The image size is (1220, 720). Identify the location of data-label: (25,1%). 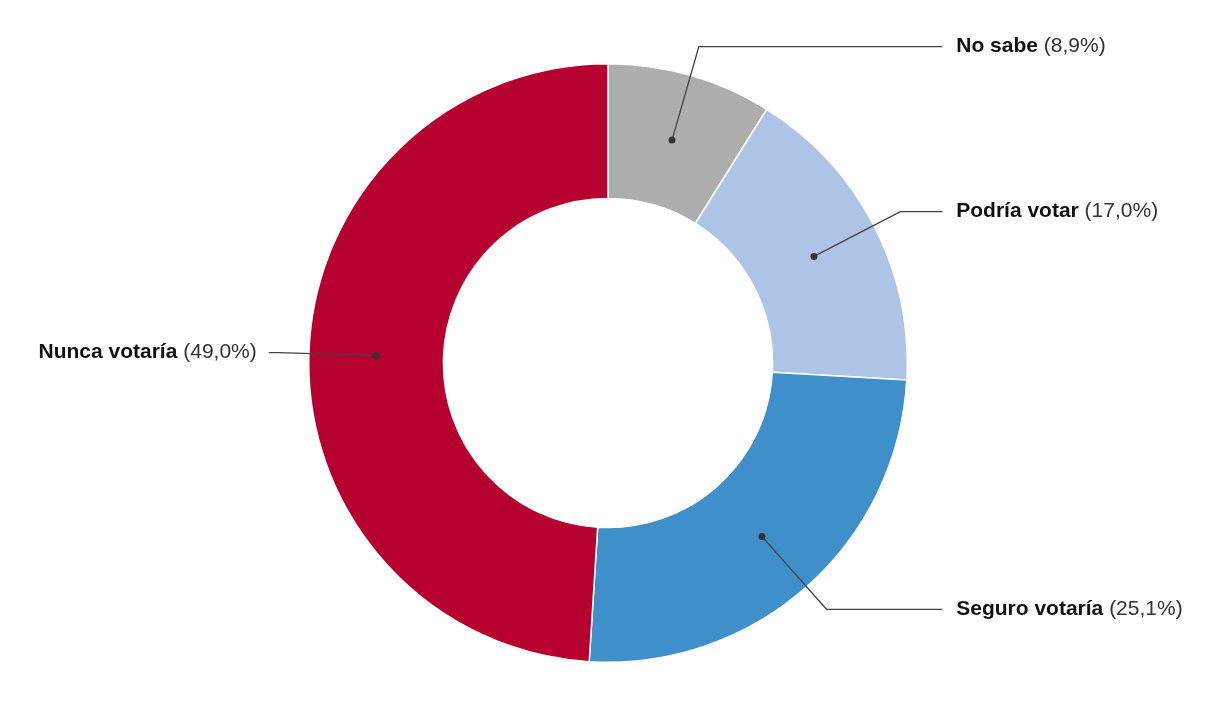
(1143, 608).